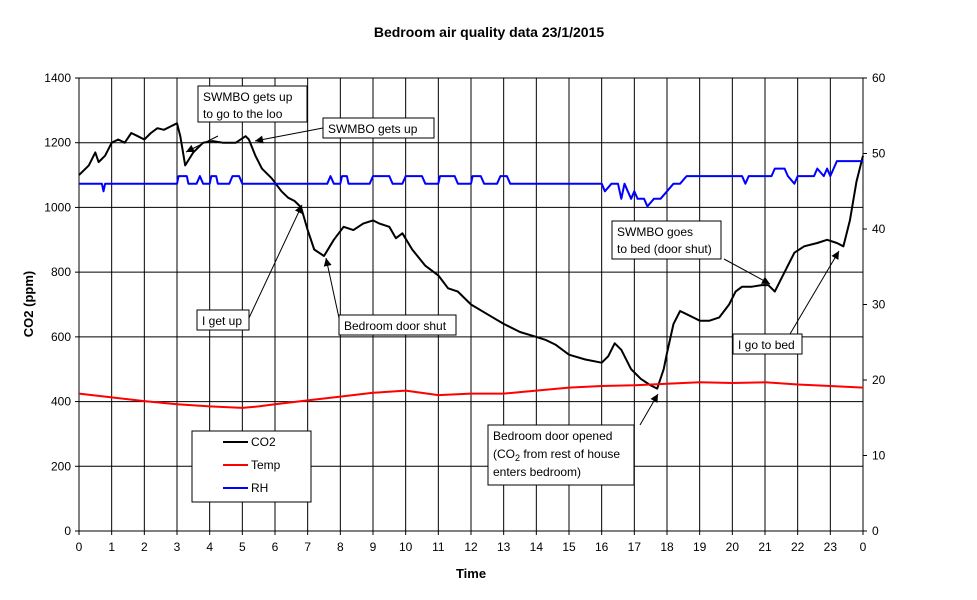  Describe the element at coordinates (471, 395) in the screenshot. I see `series-line-temp` at that location.